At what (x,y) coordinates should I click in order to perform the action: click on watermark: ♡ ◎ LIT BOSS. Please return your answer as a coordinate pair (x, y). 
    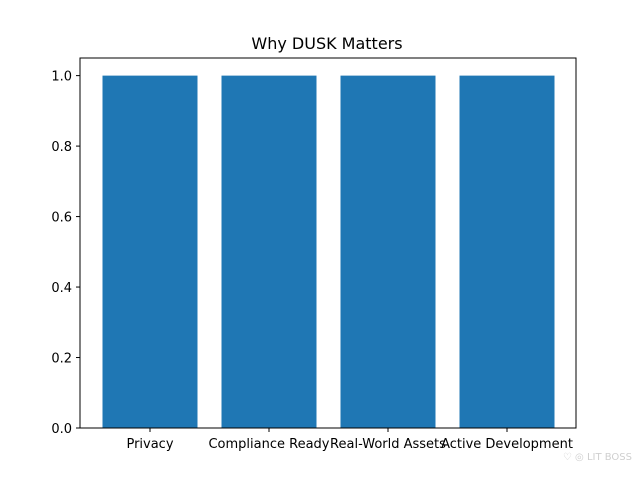
    Looking at the image, I should click on (597, 457).